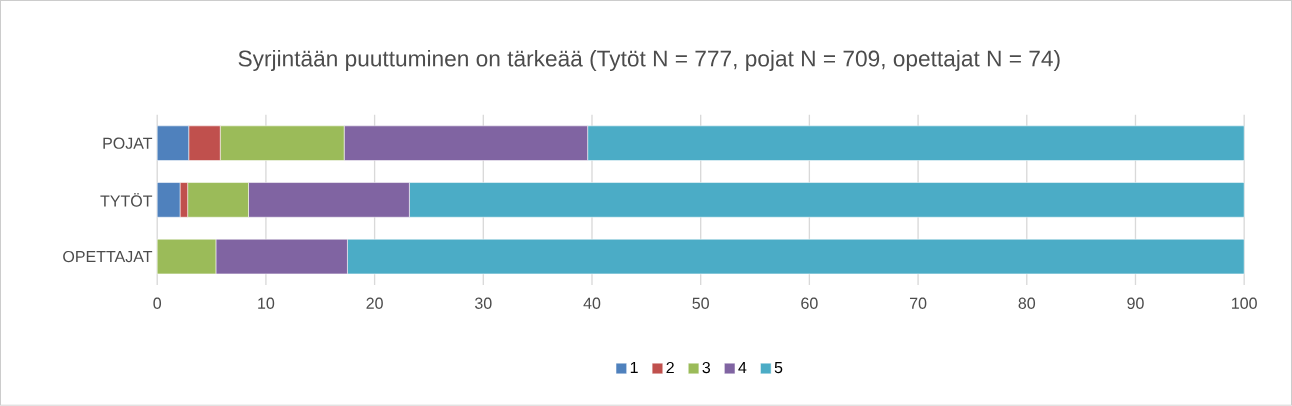 This screenshot has height=406, width=1292. What do you see at coordinates (108, 257) in the screenshot?
I see `y-tick-label: OPETTAJAT` at bounding box center [108, 257].